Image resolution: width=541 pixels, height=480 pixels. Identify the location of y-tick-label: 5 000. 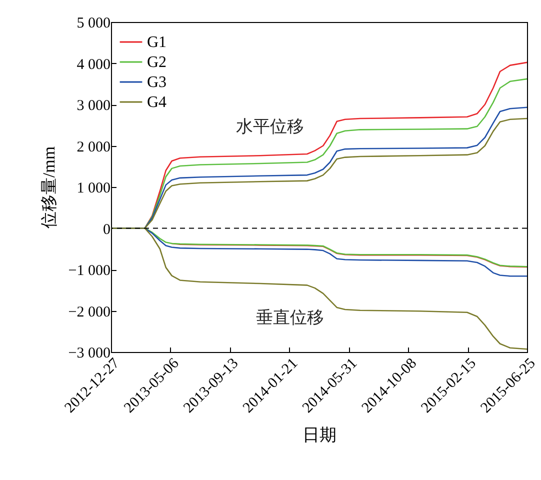
(93, 24).